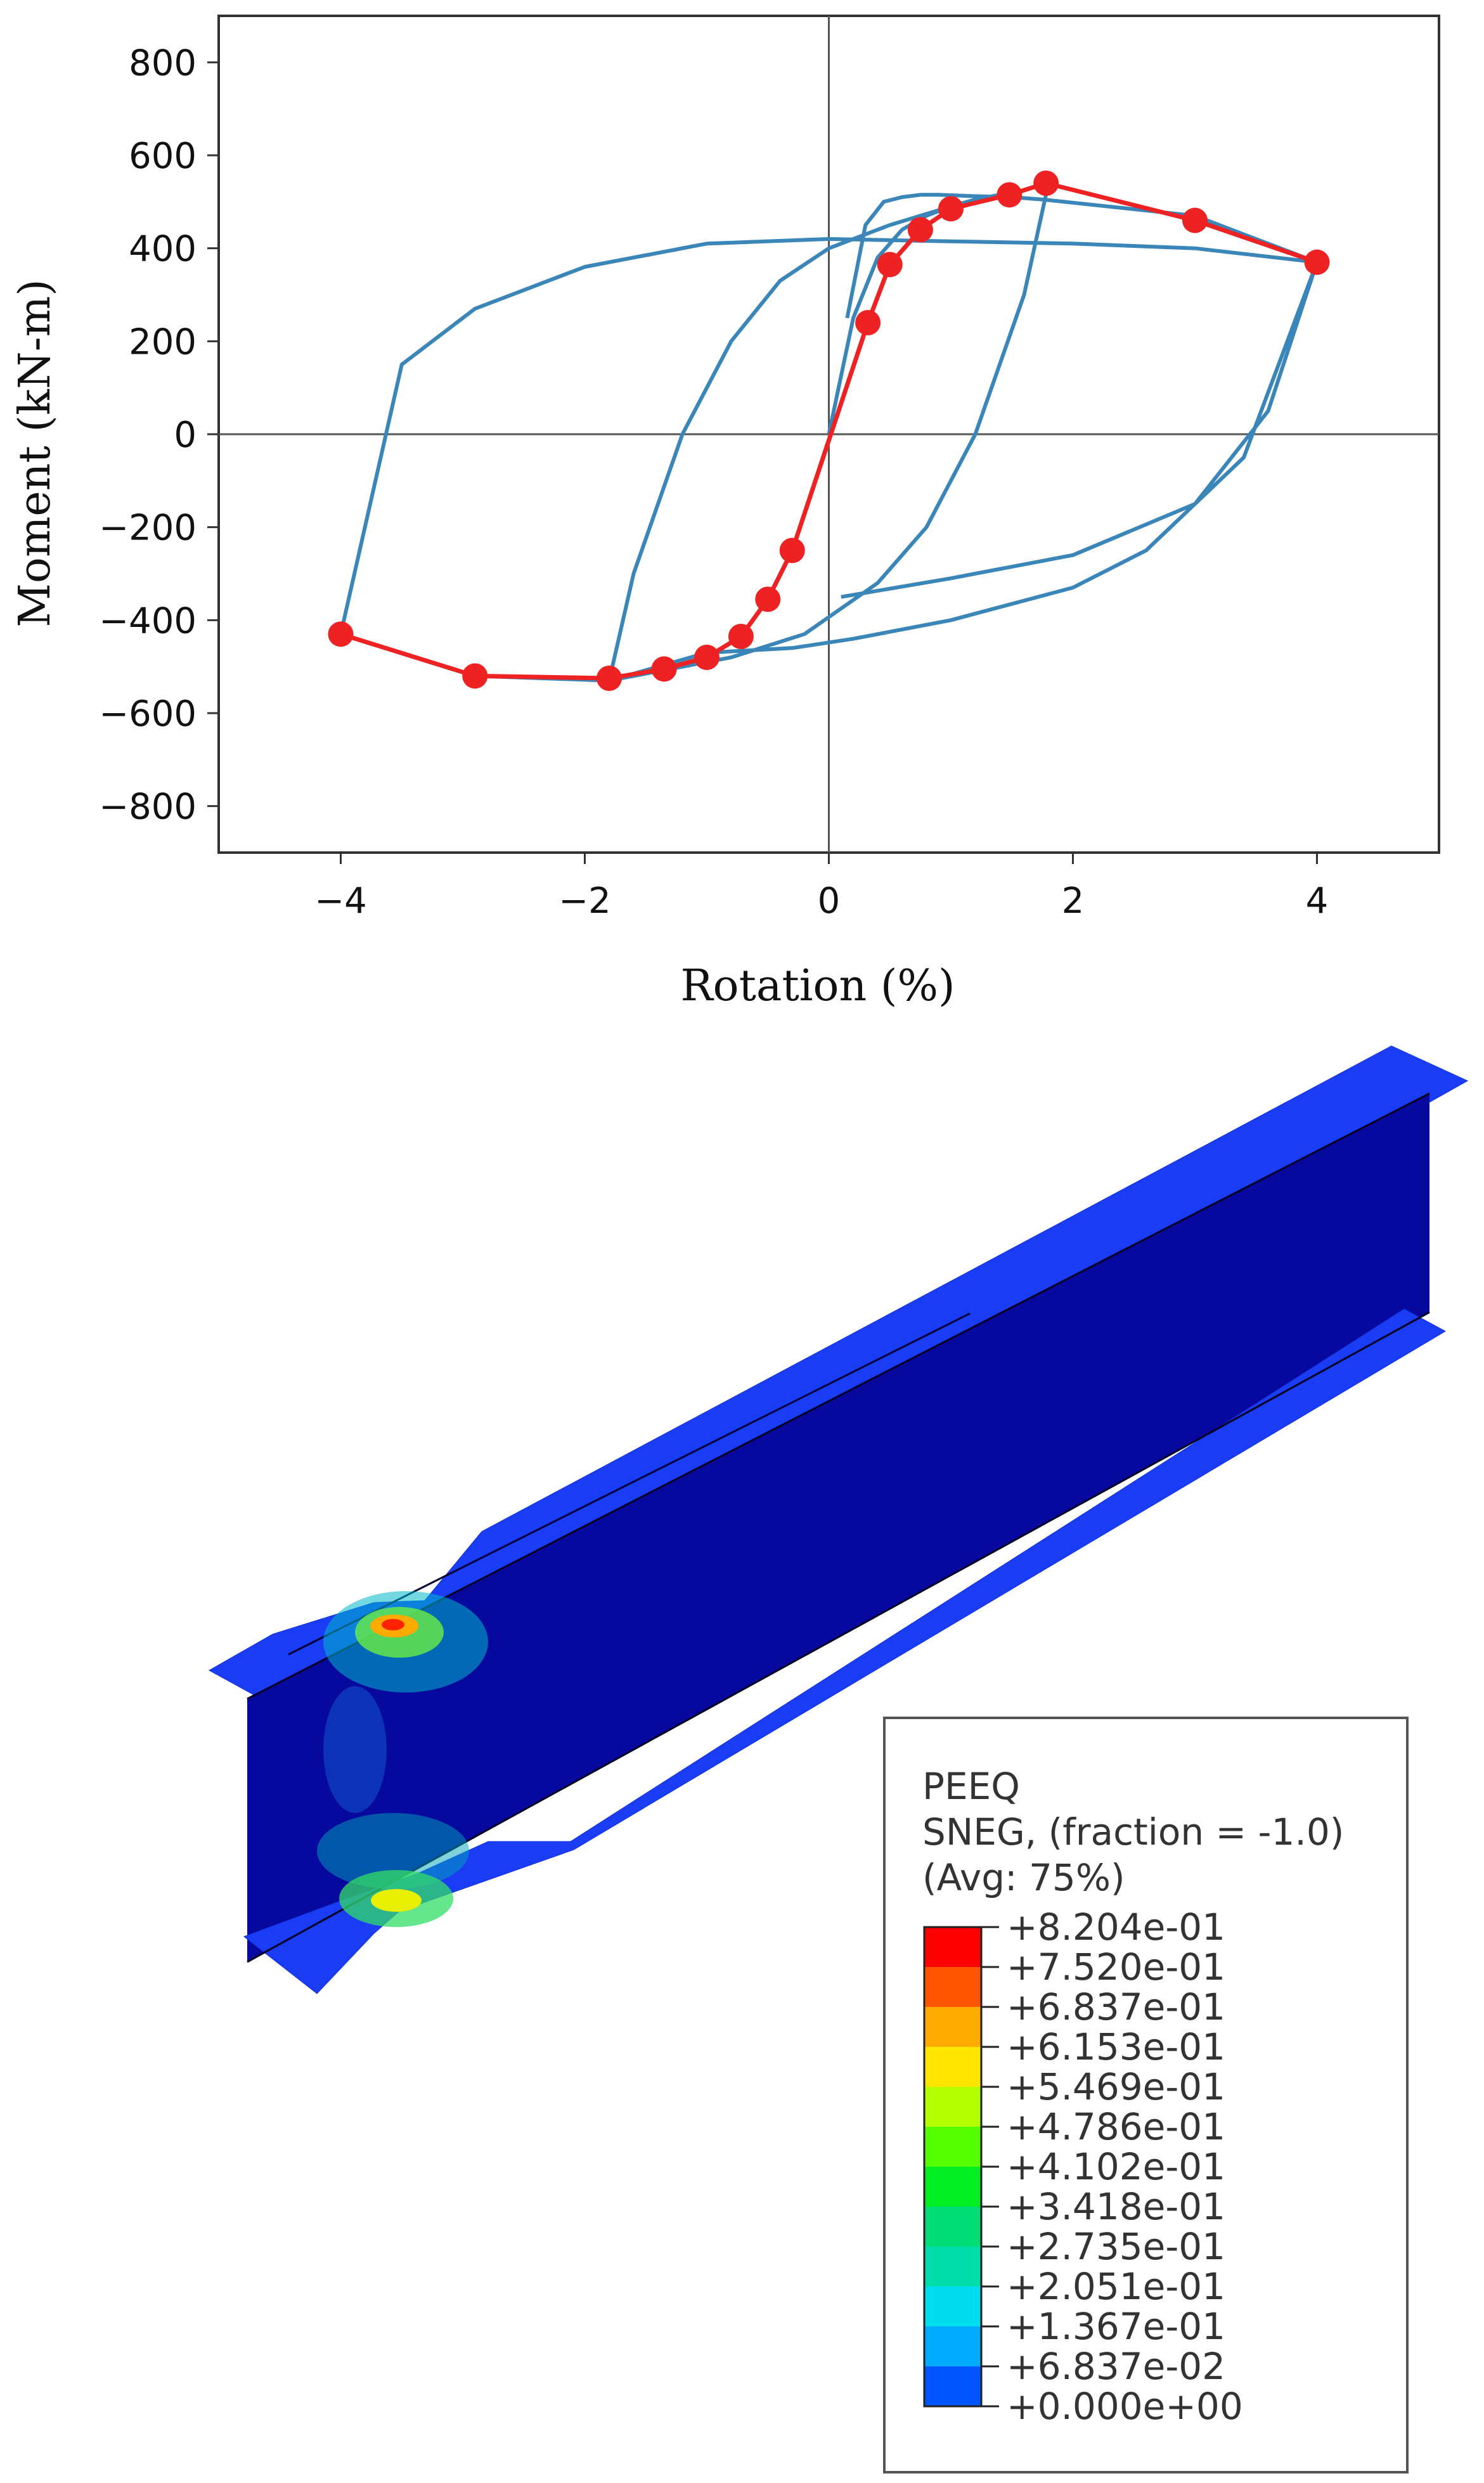 The image size is (1484, 2483). What do you see at coordinates (1116, 2166) in the screenshot?
I see `legend-value: +4.102e-01` at bounding box center [1116, 2166].